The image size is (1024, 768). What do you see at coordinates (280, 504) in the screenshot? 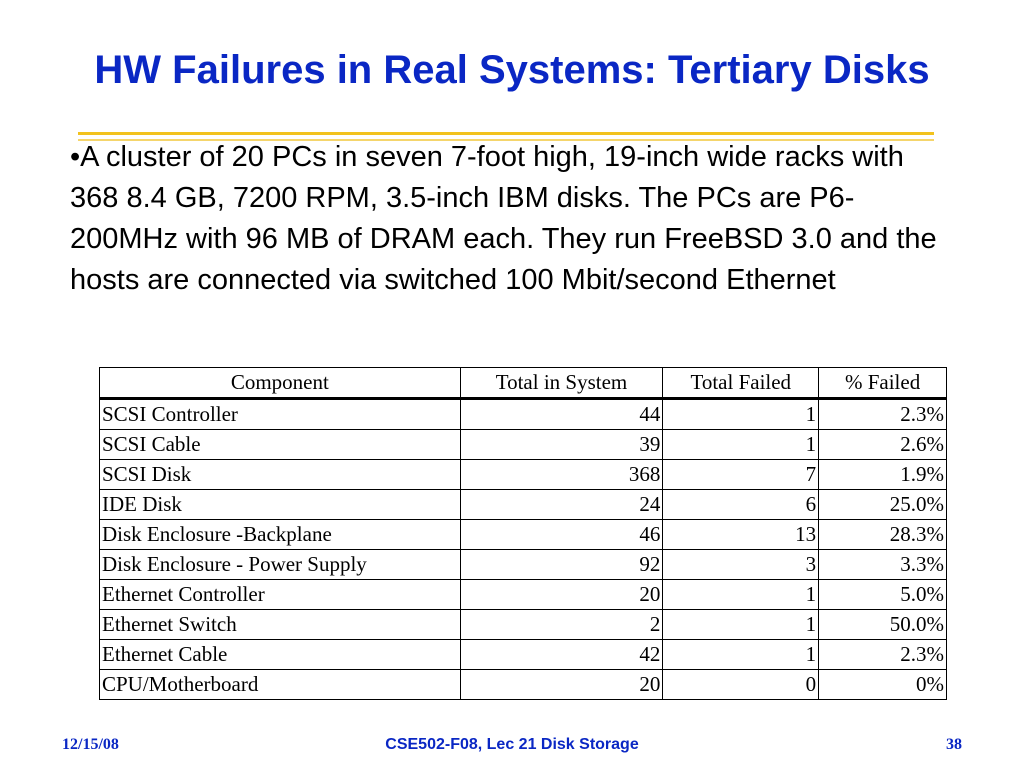
I see `cell-component: IDE Disk` at bounding box center [280, 504].